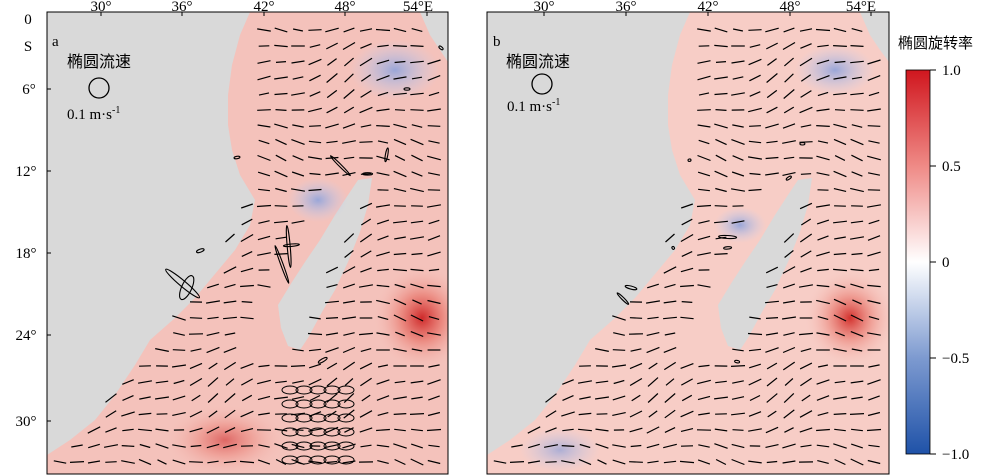 This screenshot has height=476, width=1000. What do you see at coordinates (946, 263) in the screenshot?
I see `colorbar-tick-label: 0` at bounding box center [946, 263].